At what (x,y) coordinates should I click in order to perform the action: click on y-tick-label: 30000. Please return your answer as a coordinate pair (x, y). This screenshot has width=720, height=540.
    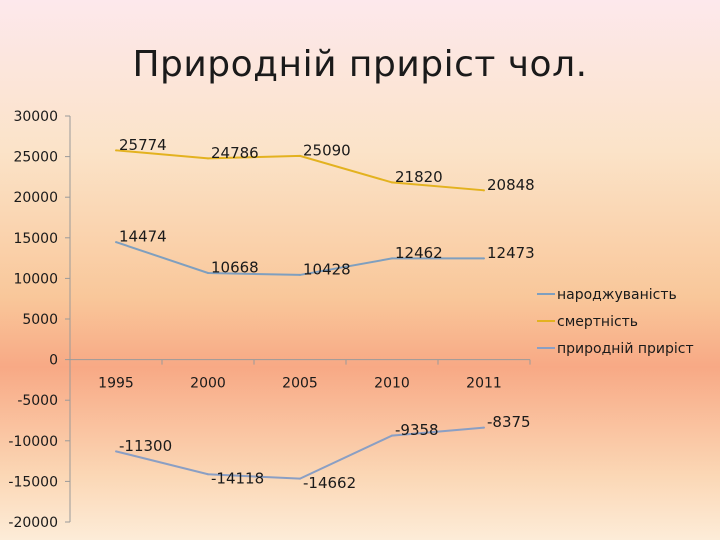
    Looking at the image, I should click on (35, 117).